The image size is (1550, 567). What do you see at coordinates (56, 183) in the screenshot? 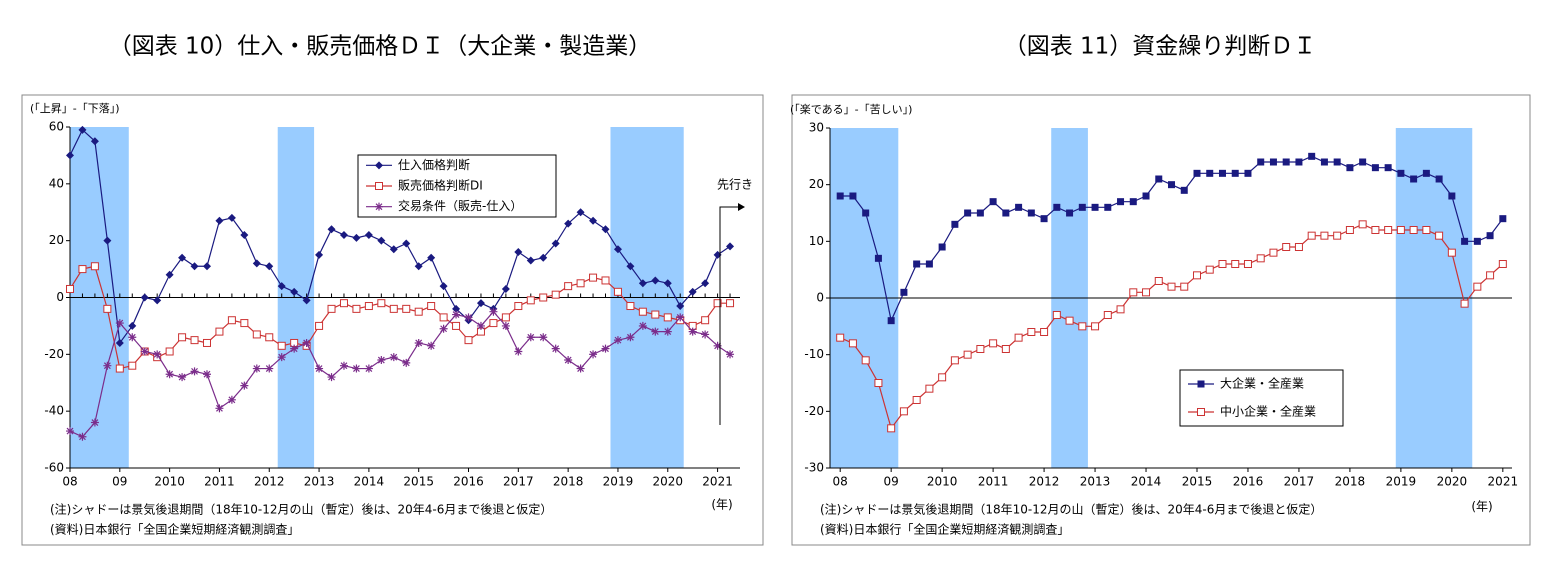
I see `y-tick-label: 40` at bounding box center [56, 183].